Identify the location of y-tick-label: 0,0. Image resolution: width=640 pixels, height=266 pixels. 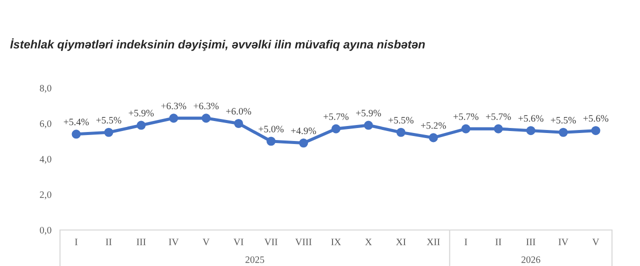
(46, 230).